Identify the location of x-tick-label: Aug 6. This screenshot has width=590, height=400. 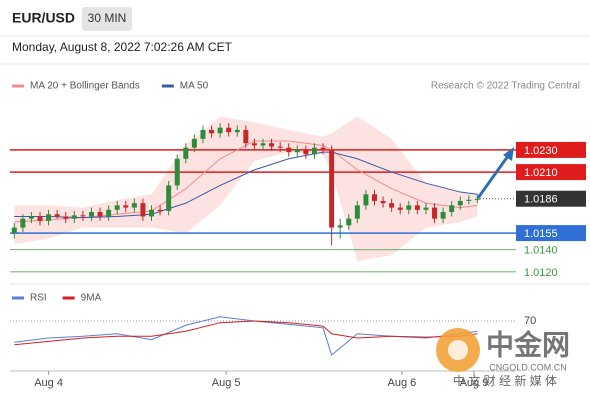
(402, 383).